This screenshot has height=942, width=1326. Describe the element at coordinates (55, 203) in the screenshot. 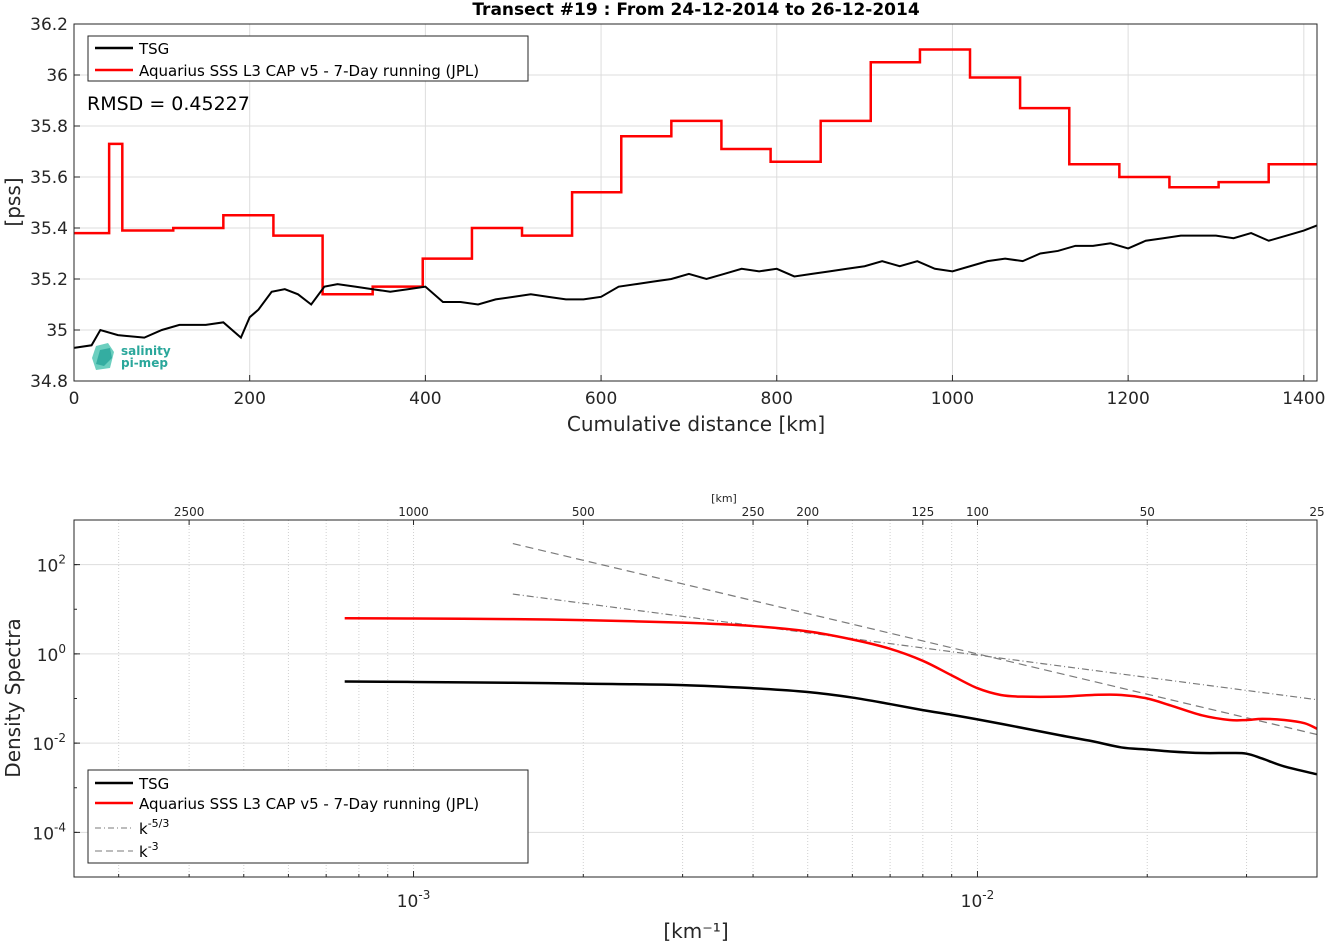

I see `top-y-ticks: 34.8 35 35.2 35.4 35.6 35.8 36 36.2` at that location.